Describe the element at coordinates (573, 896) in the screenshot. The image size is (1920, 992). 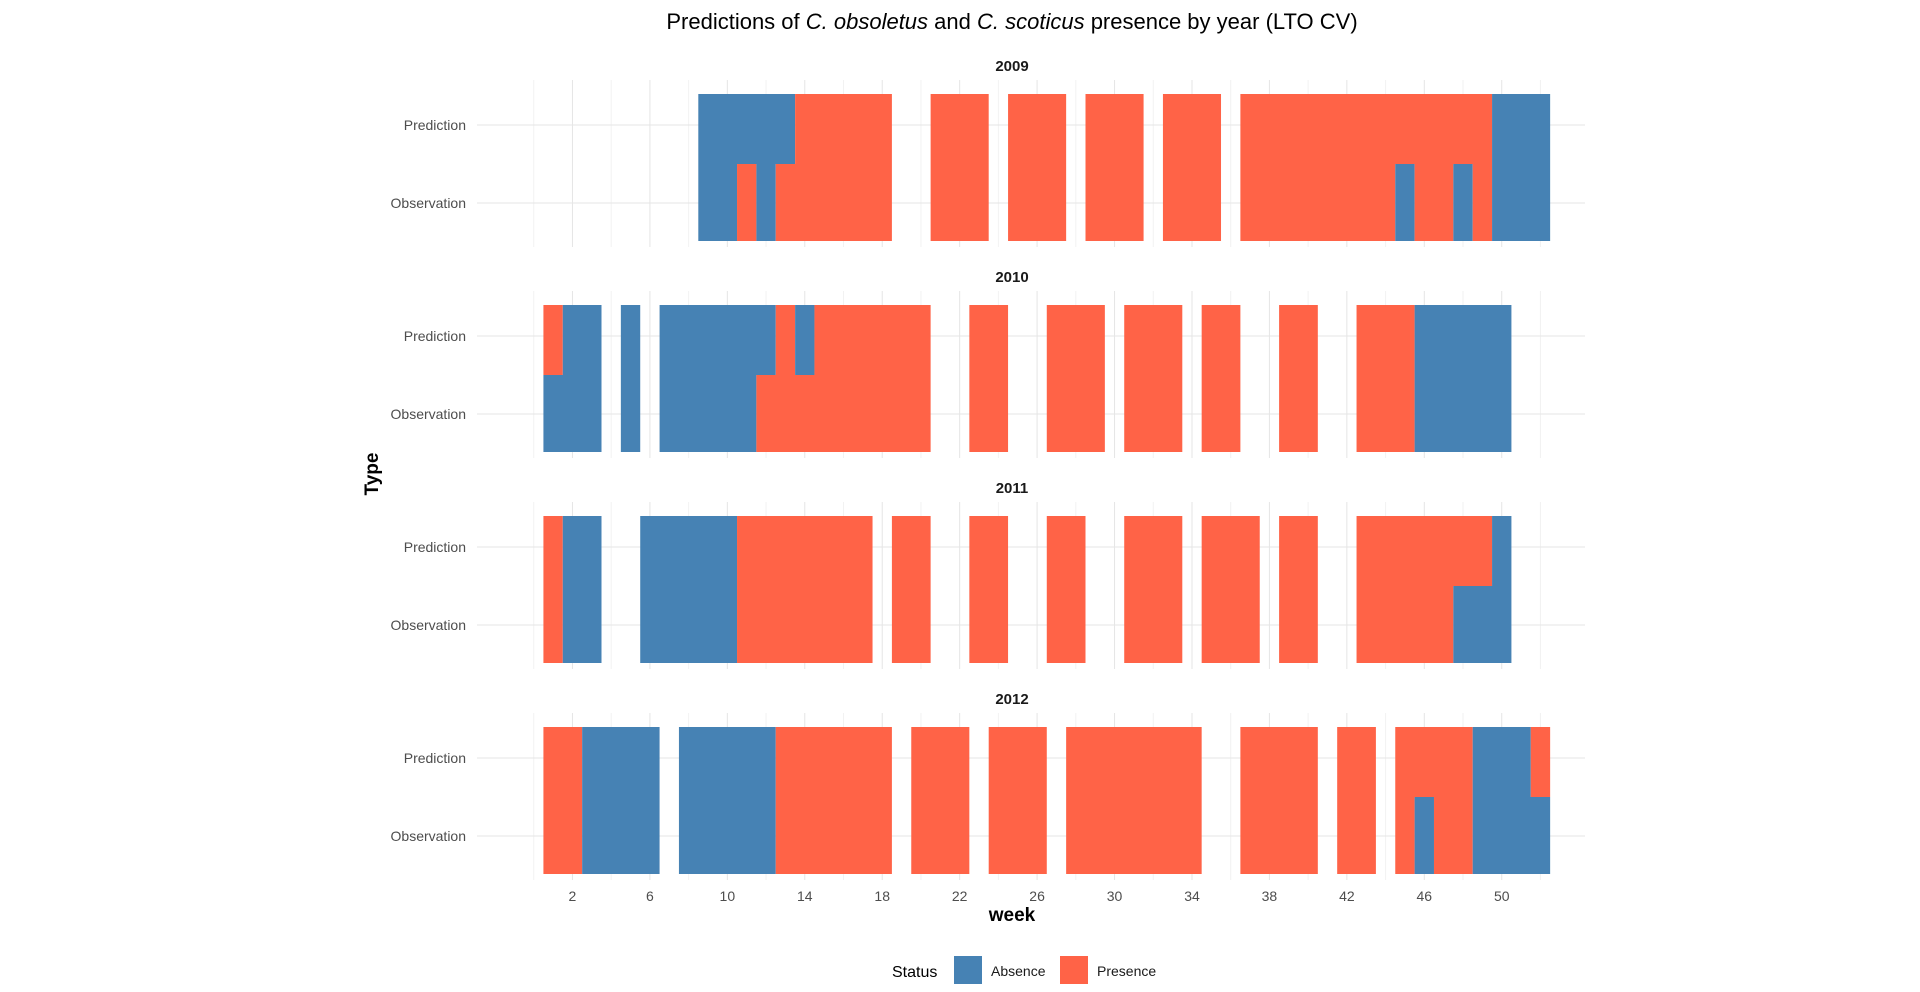
I see `x-tick-label: 2` at that location.